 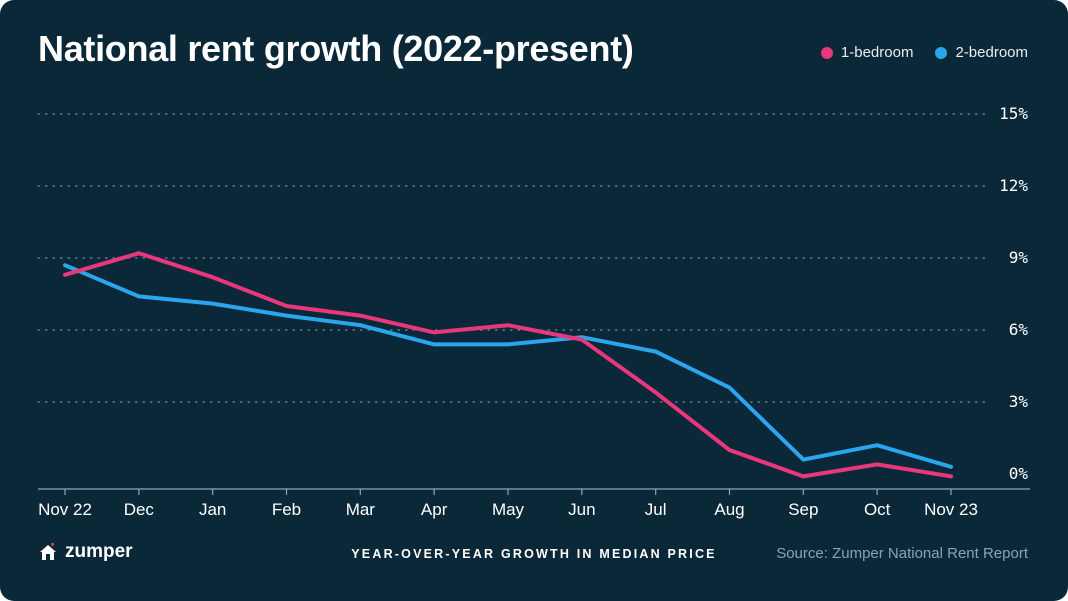 I want to click on legend-item-1-bedroom: 1-bedroom, so click(x=867, y=52).